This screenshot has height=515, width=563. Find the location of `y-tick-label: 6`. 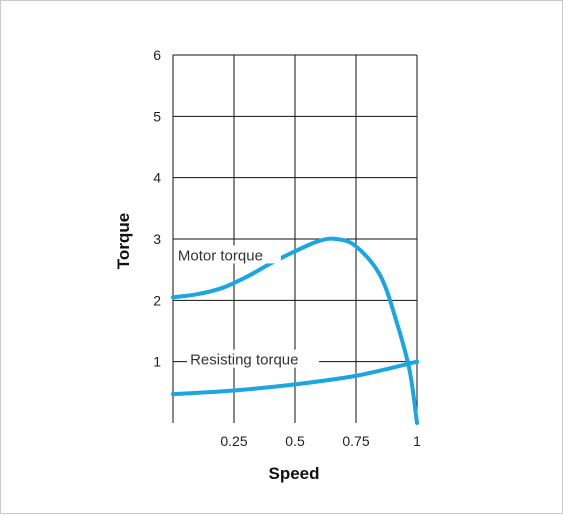

y-tick-label: 6 is located at coordinates (157, 55).